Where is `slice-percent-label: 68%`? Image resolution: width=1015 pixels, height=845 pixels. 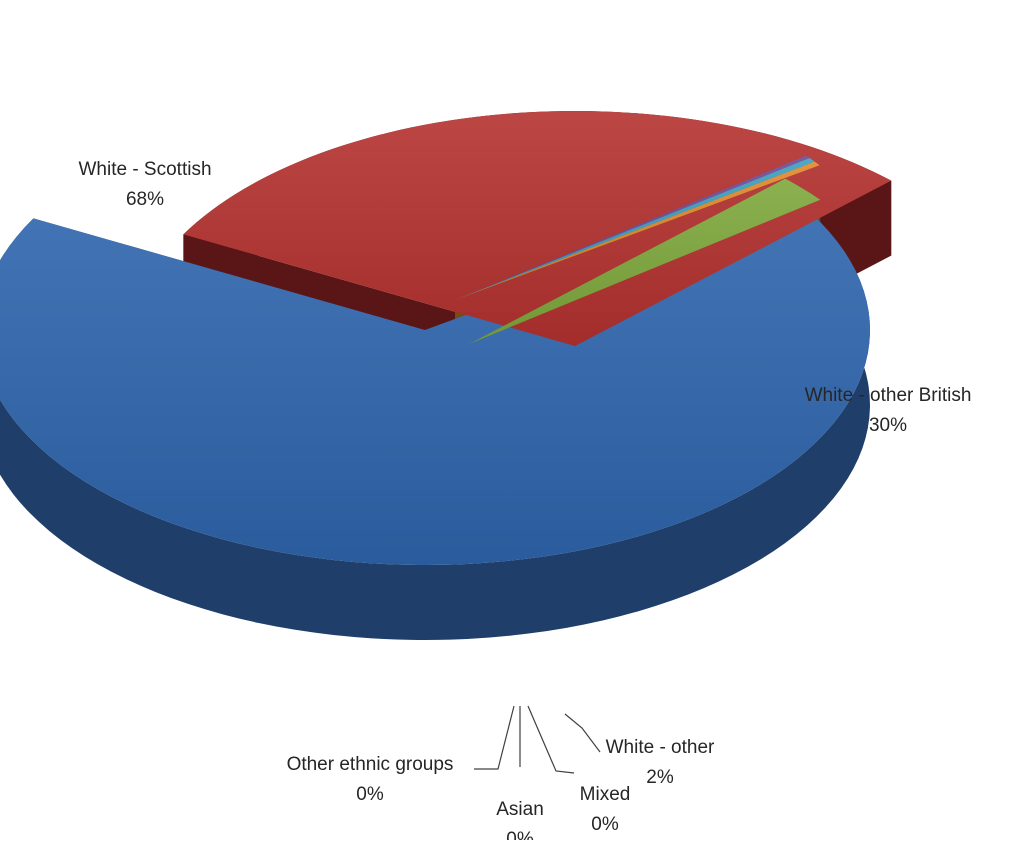 slice-percent-label: 68% is located at coordinates (145, 199).